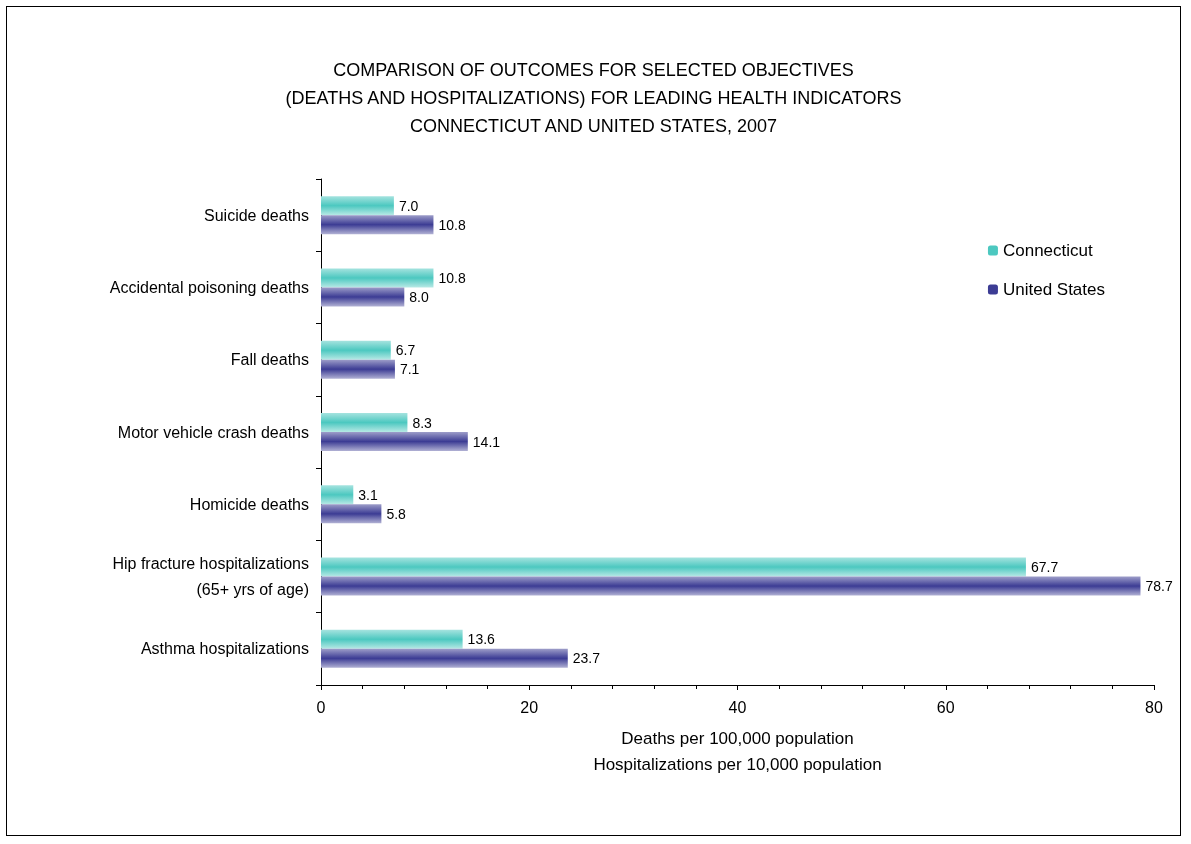 Image resolution: width=1191 pixels, height=844 pixels. What do you see at coordinates (210, 577) in the screenshot?
I see `y-tick-label: Hip fracture hospitalizations (65+ yrs of age)` at bounding box center [210, 577].